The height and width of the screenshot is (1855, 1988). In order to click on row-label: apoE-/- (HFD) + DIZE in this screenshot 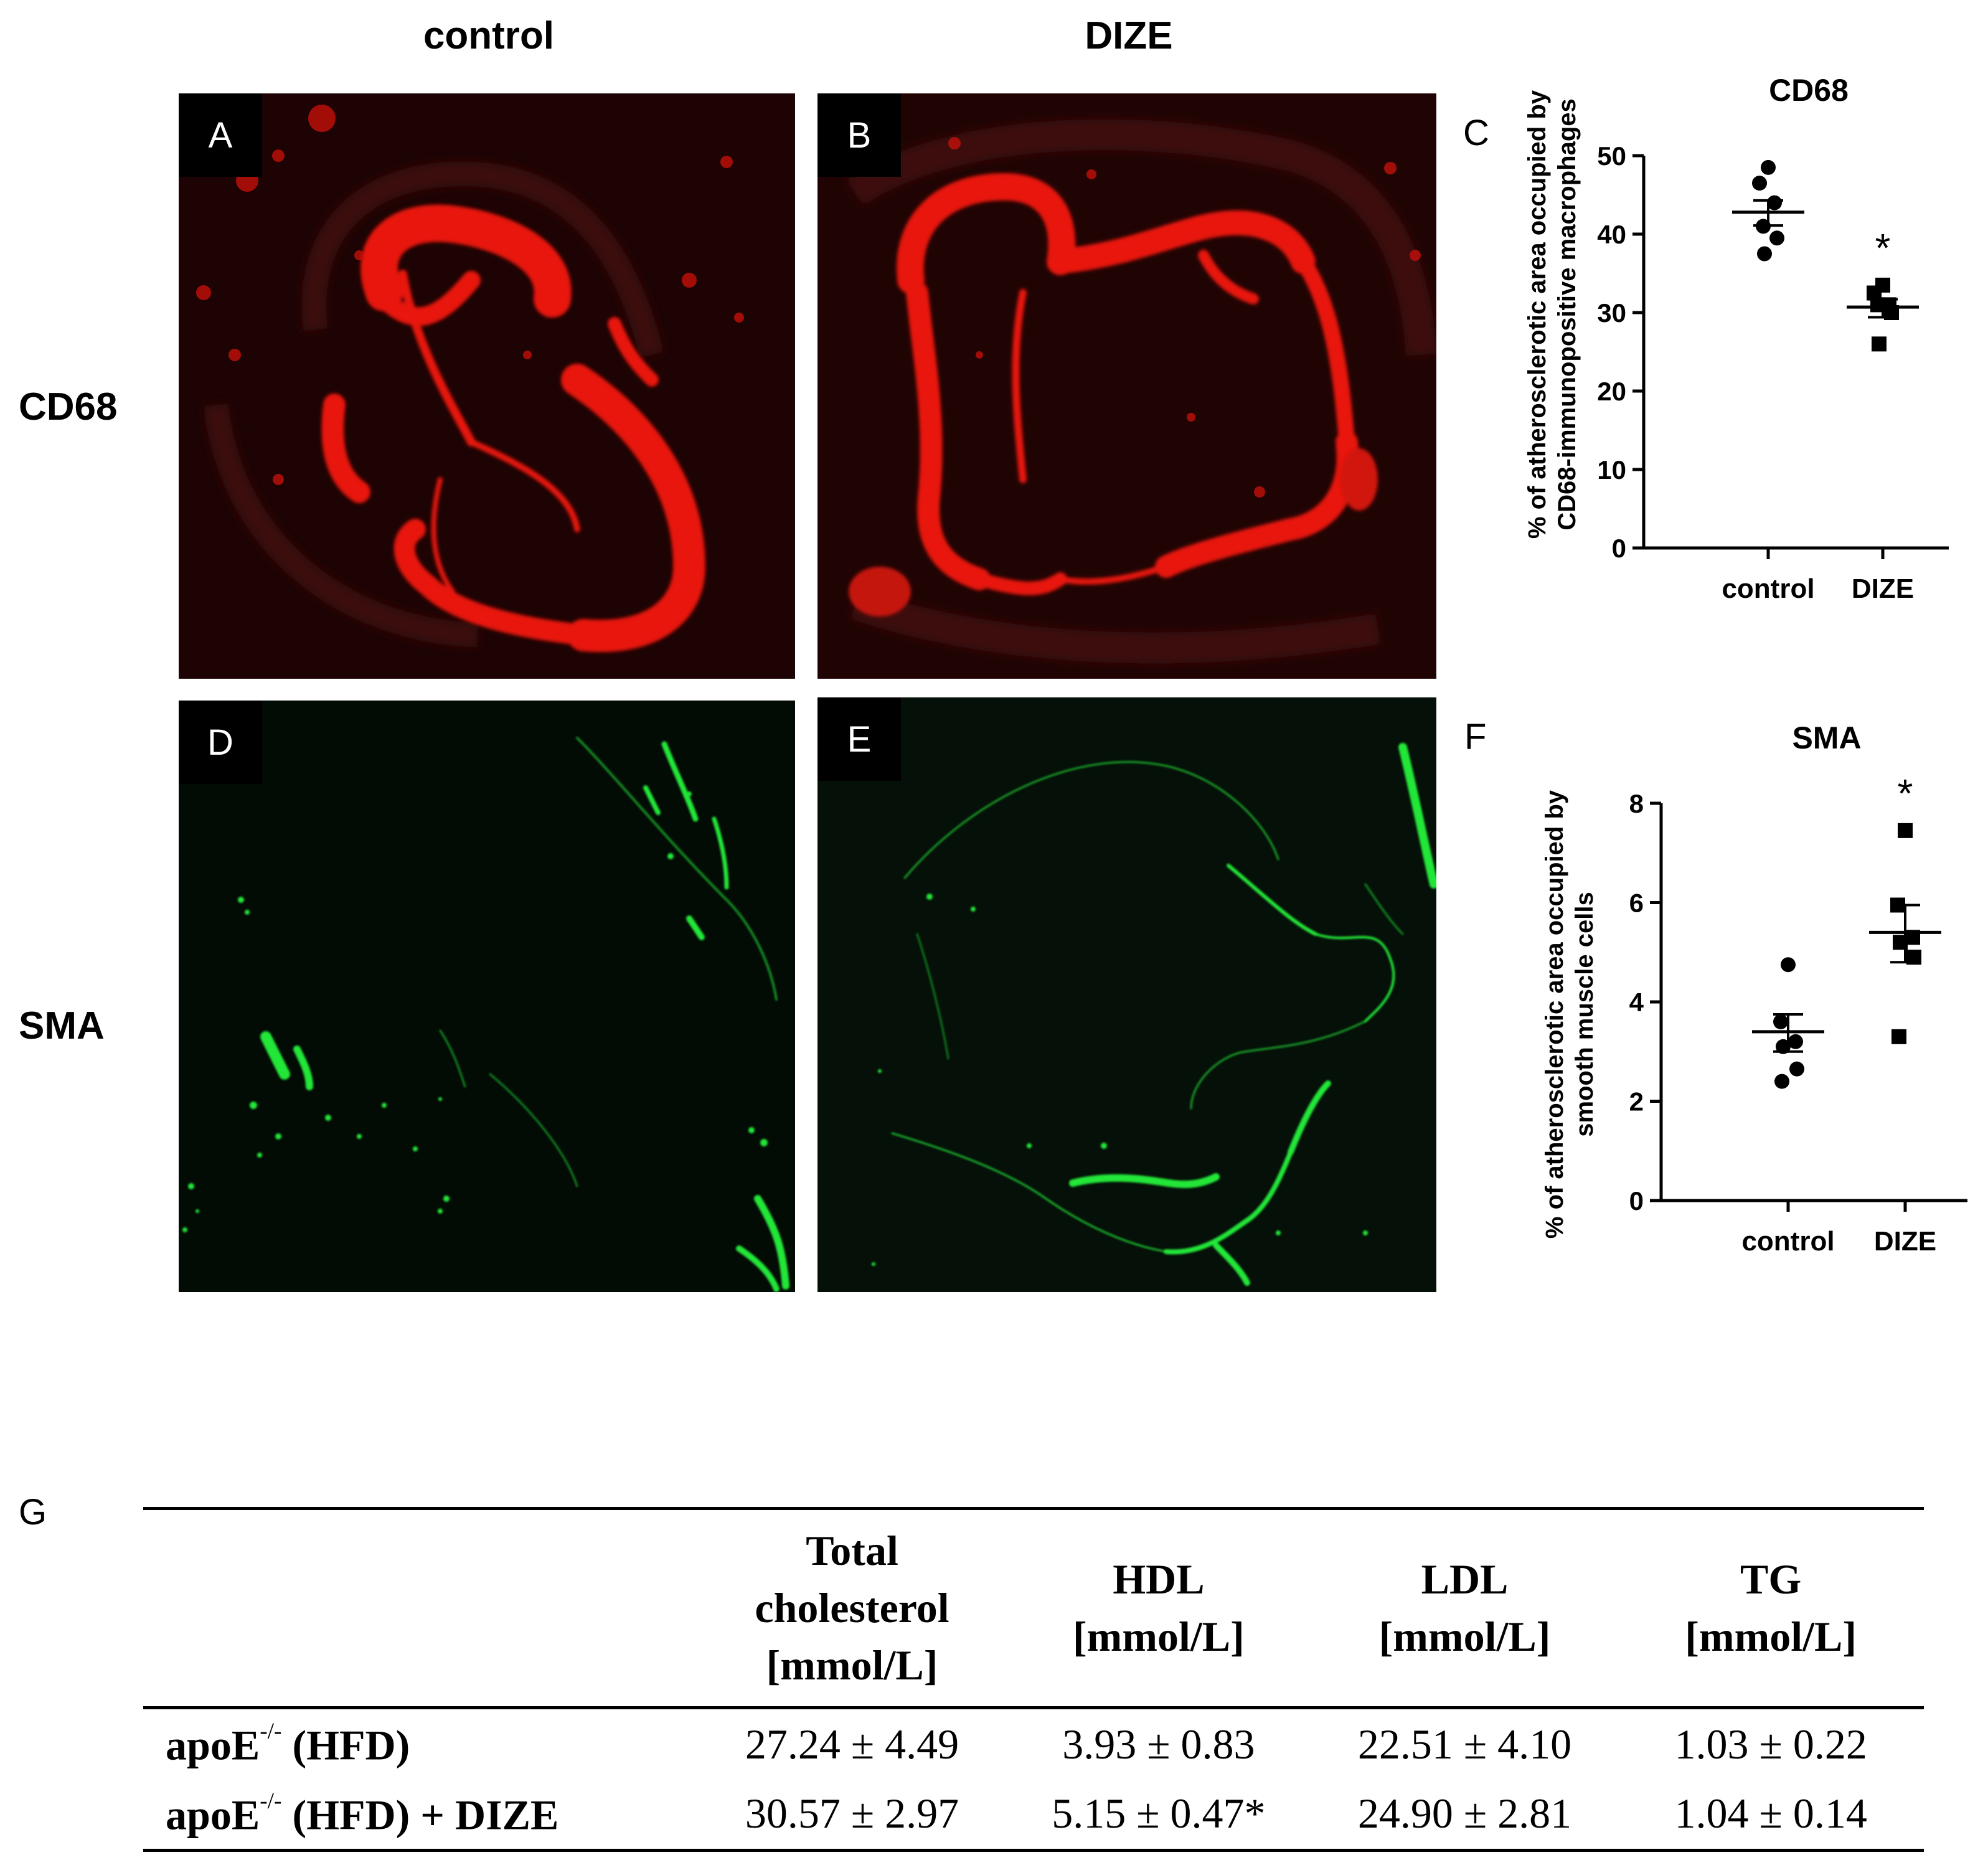, I will do `click(421, 1816)`.